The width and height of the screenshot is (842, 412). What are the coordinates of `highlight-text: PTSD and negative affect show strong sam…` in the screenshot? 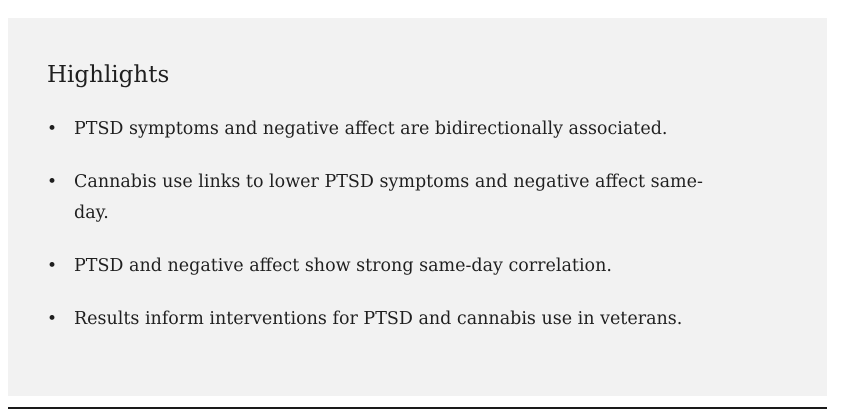 It's located at (343, 266).